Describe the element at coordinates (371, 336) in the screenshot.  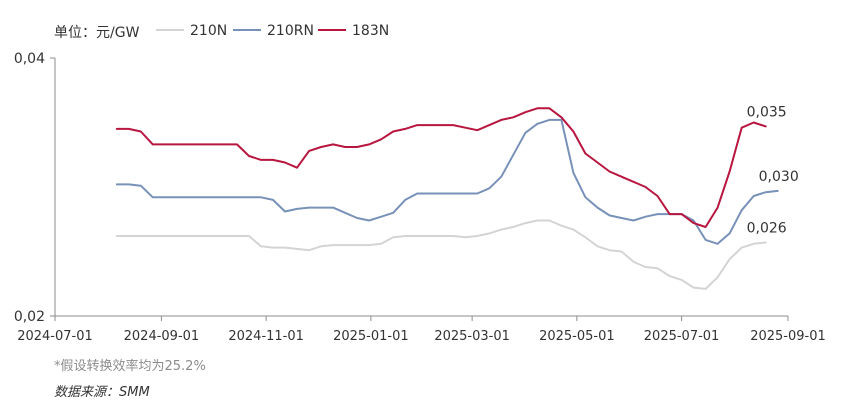
I see `x-tick-label: 2025-01-01` at that location.